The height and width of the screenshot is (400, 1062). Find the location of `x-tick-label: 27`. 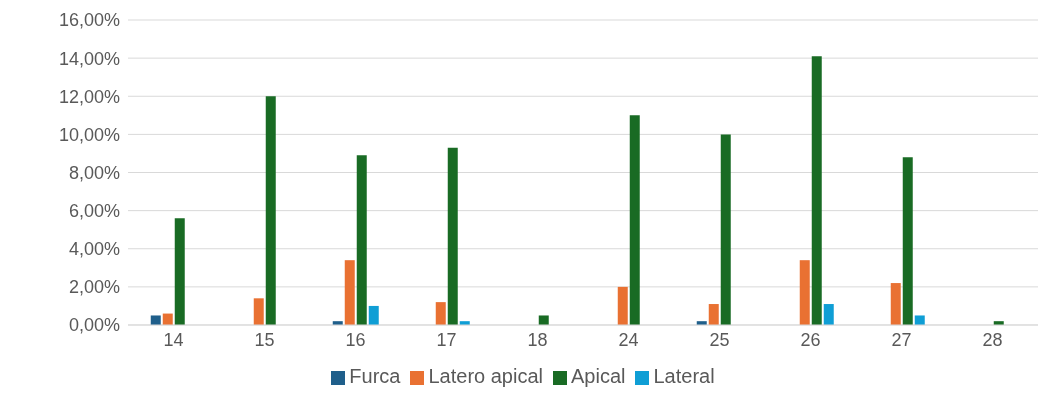

x-tick-label: 27 is located at coordinates (901, 339).